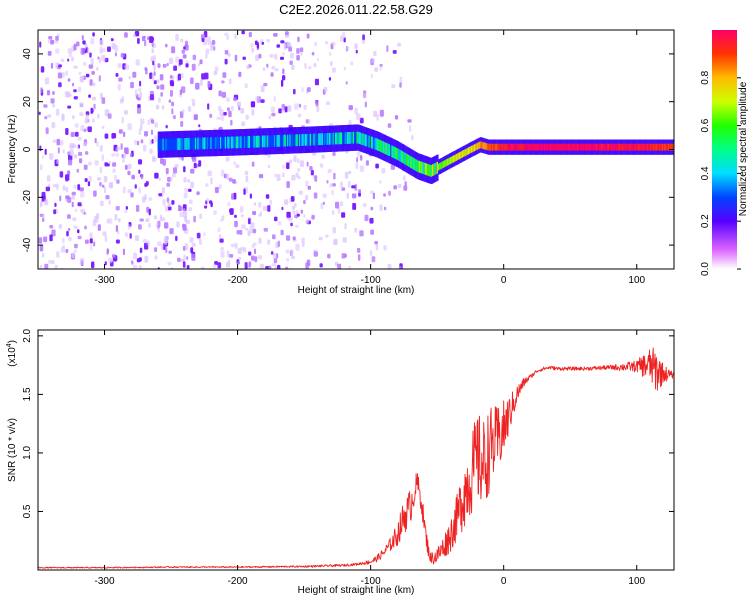 The height and width of the screenshot is (605, 750). Describe the element at coordinates (636, 581) in the screenshot. I see `snr-x-tick-label: 100` at that location.